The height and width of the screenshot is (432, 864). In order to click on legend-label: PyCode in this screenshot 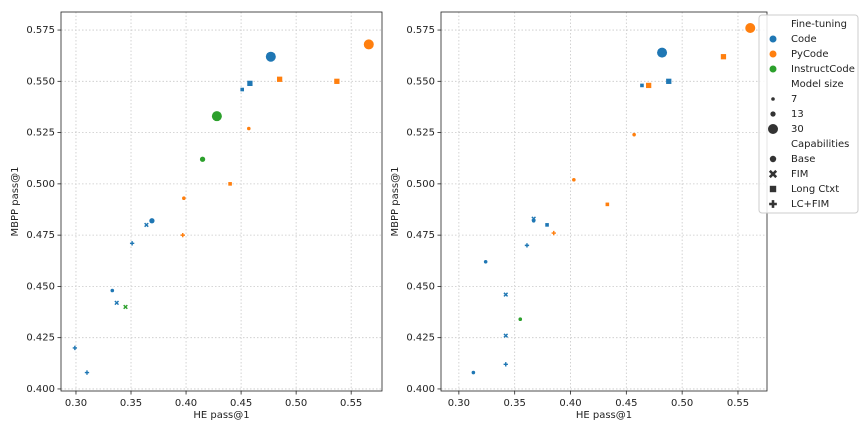, I will do `click(810, 54)`.